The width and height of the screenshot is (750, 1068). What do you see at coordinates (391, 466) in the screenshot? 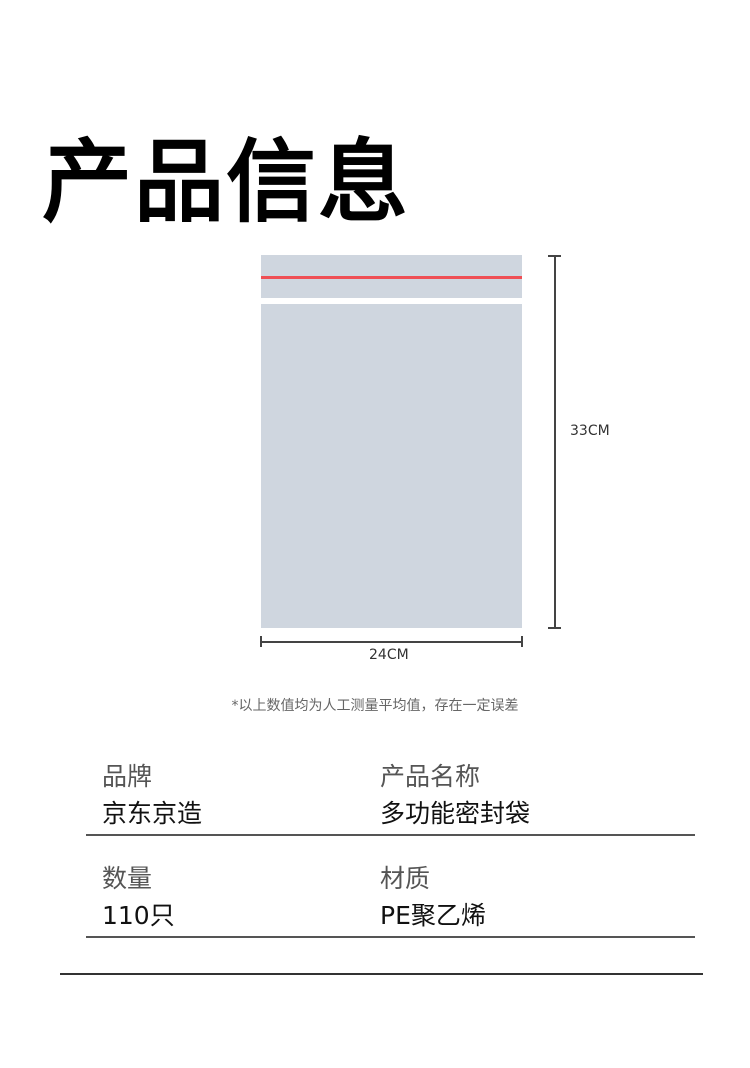
I see `bag-illustration` at bounding box center [391, 466].